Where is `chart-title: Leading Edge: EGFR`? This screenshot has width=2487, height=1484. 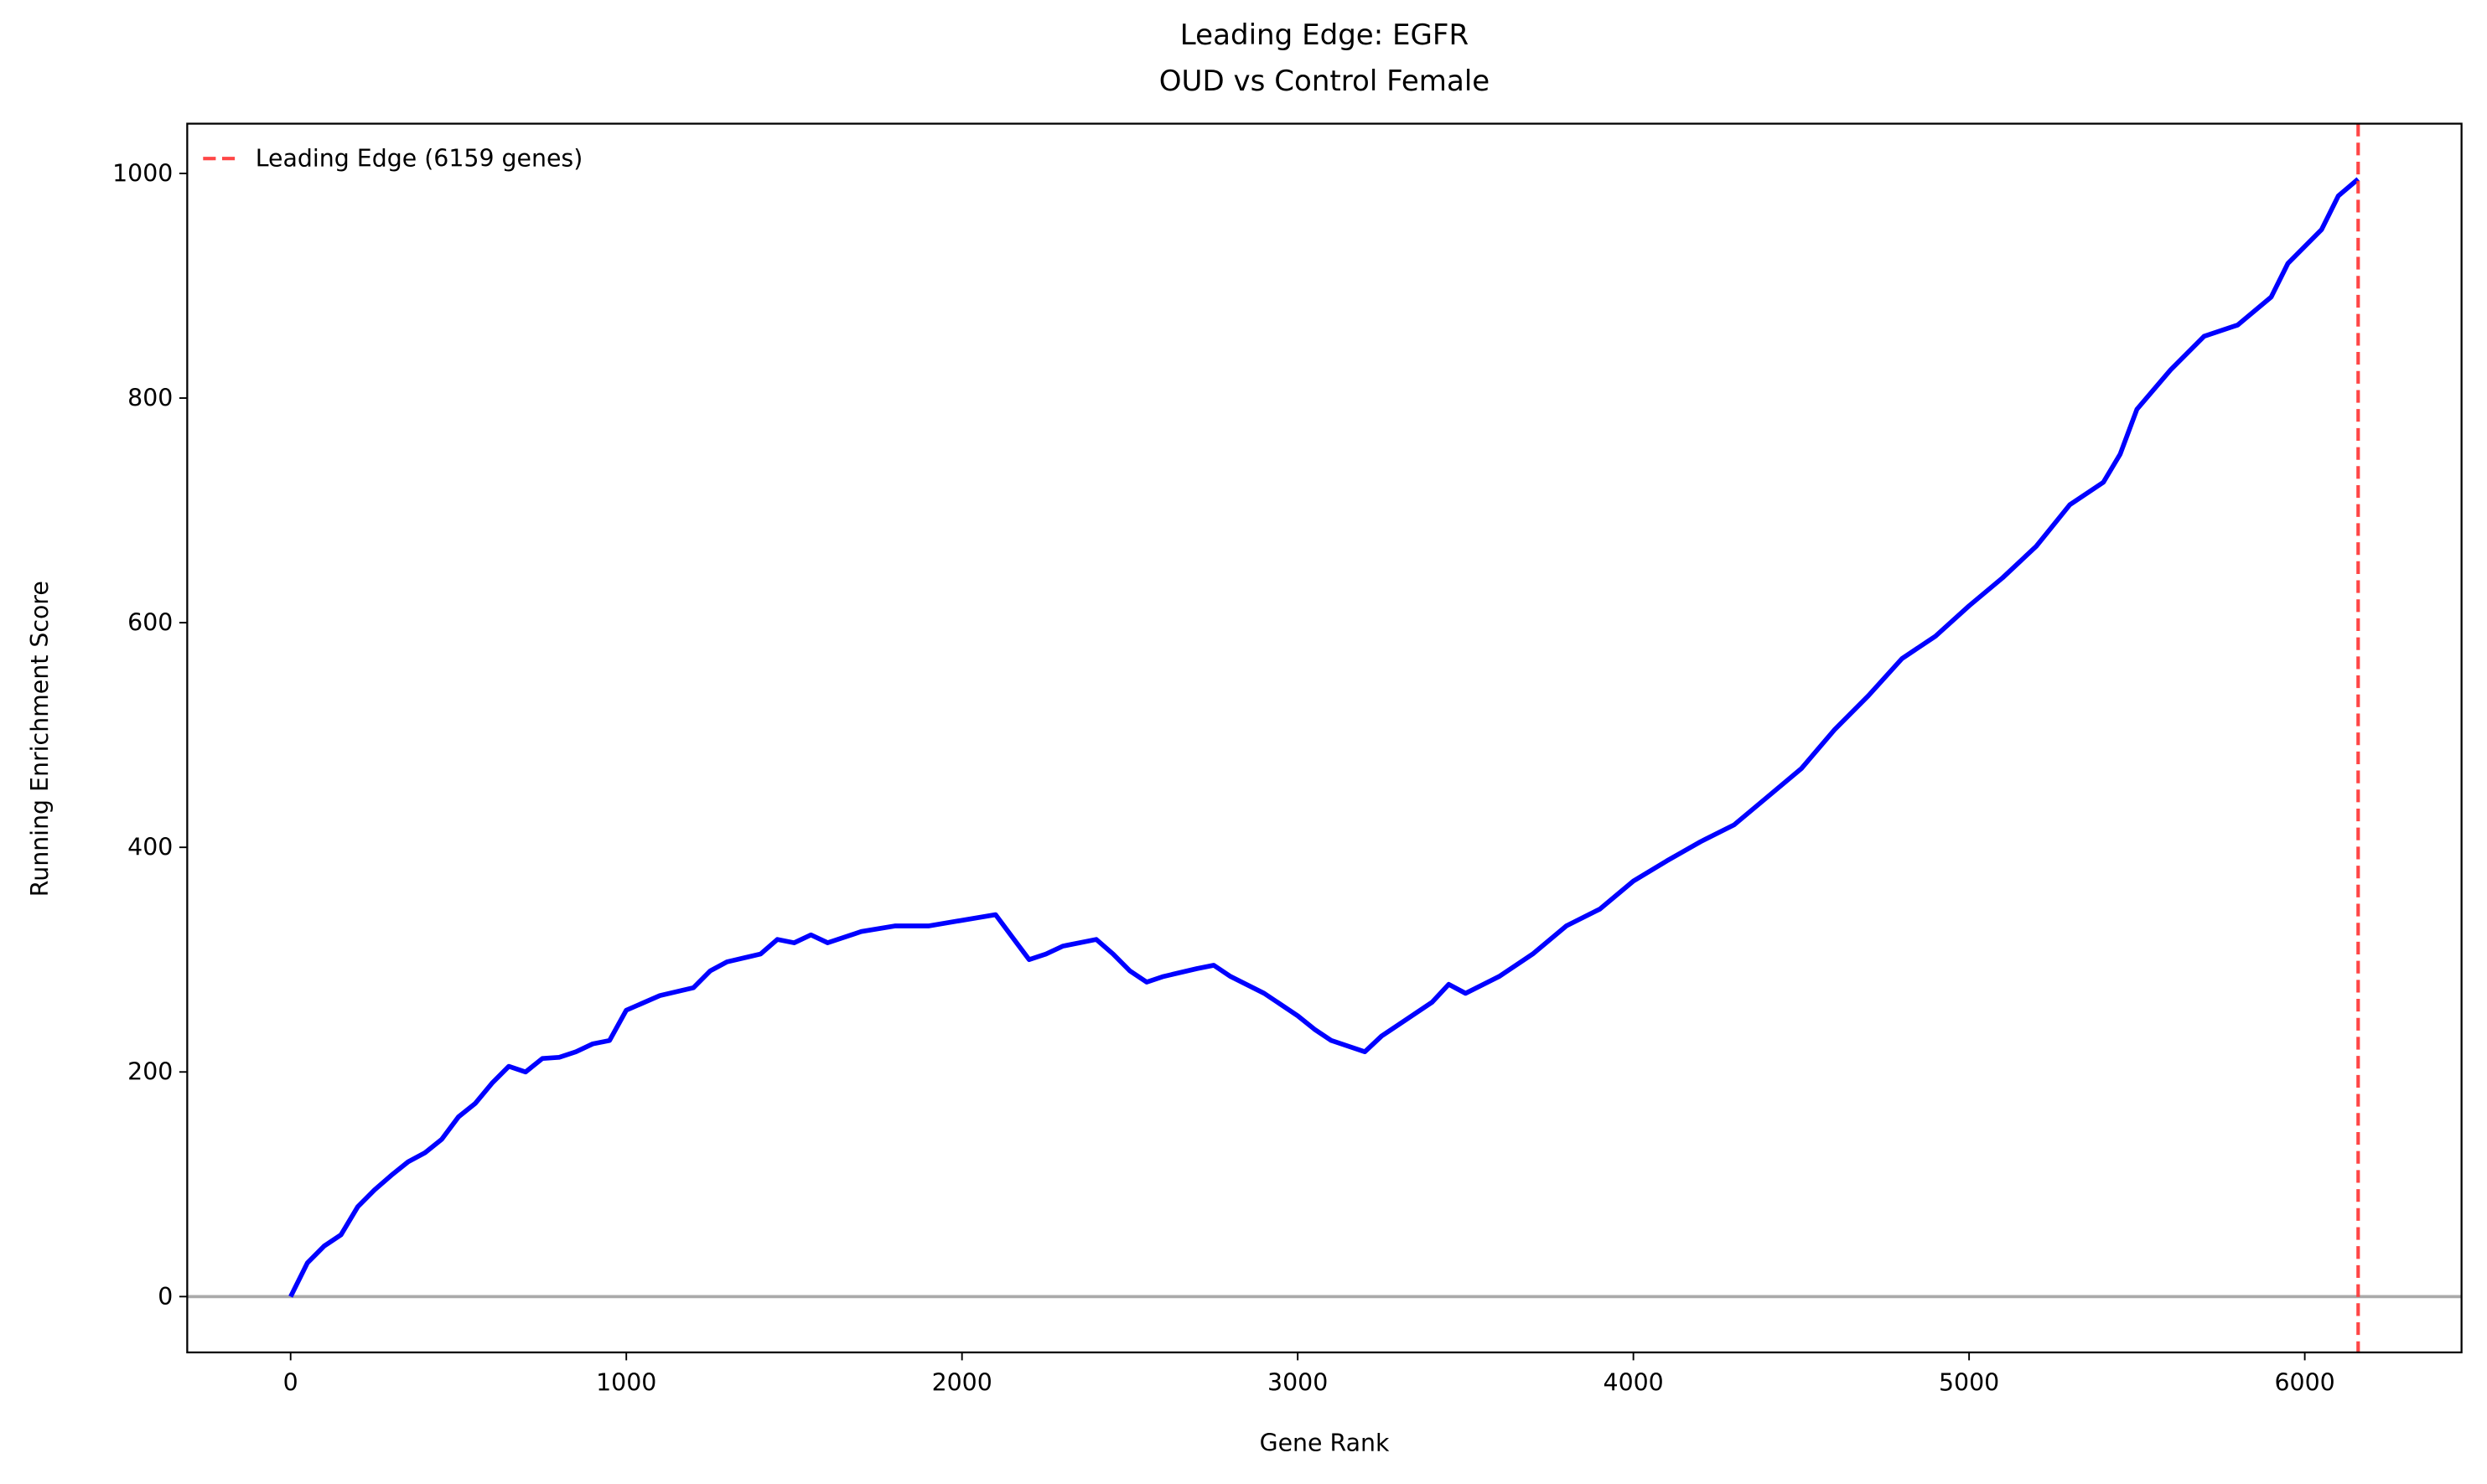 chart-title: Leading Edge: EGFR is located at coordinates (1324, 35).